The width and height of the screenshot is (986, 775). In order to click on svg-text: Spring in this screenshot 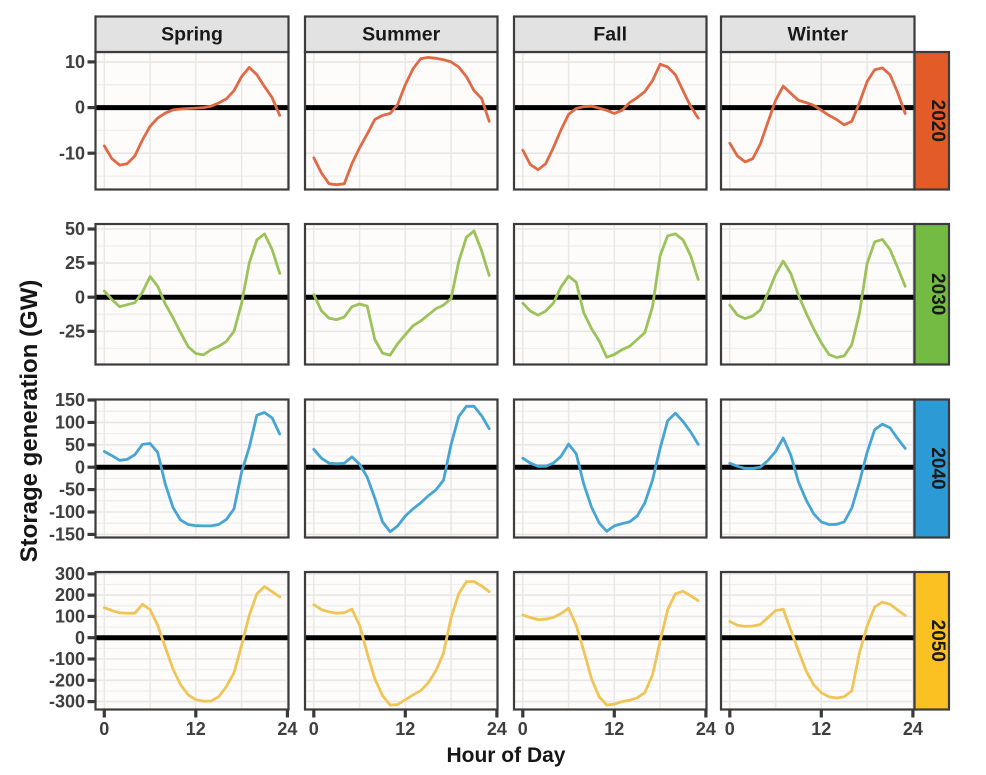, I will do `click(192, 34)`.